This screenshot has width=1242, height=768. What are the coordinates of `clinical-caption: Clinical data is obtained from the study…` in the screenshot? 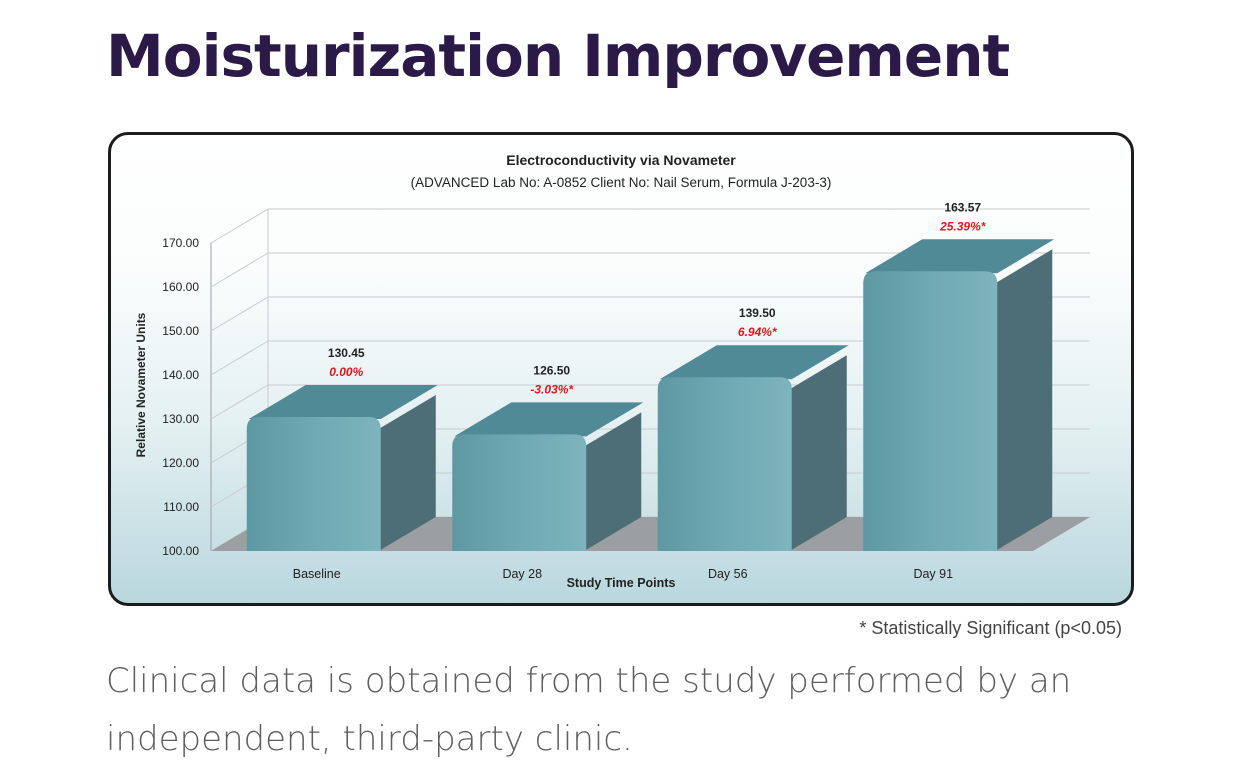 It's located at (589, 710).